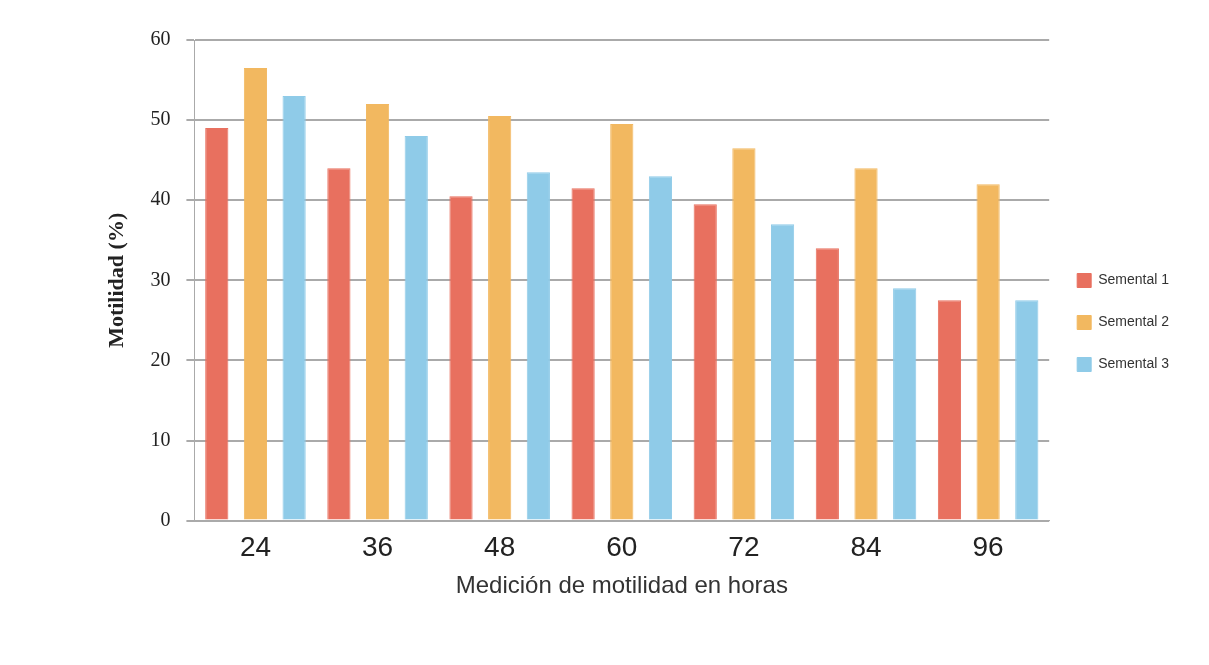 The width and height of the screenshot is (1209, 665). I want to click on x-tick-label: 36, so click(377, 547).